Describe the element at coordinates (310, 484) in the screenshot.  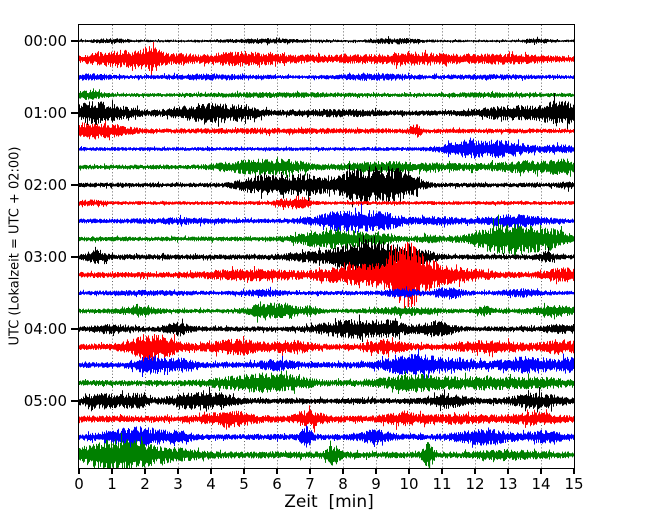
I see `x-tick-label: 7` at that location.